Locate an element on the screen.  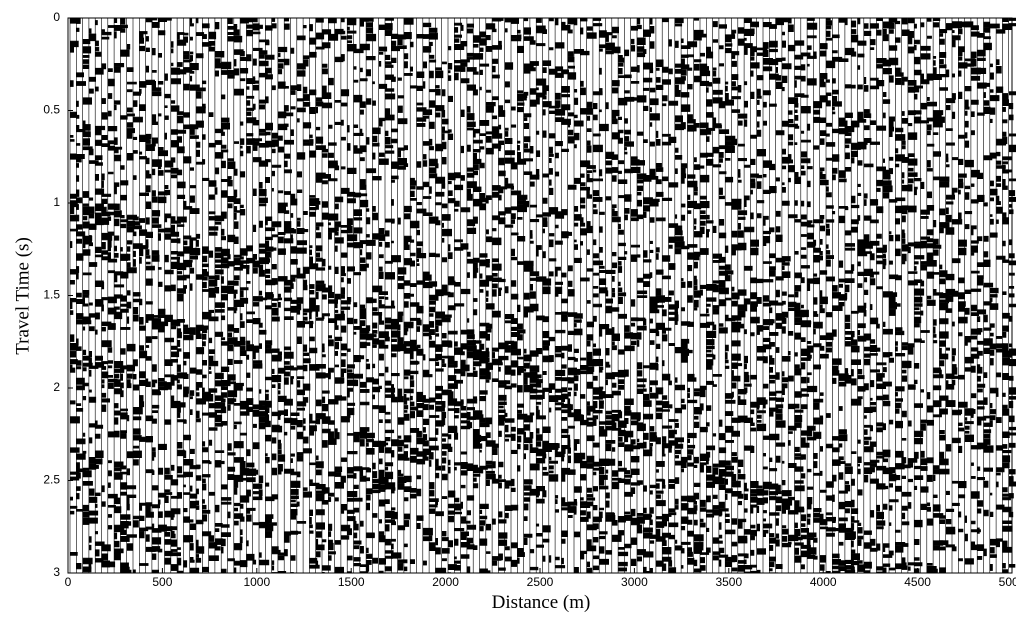
x-tick-label: 4500 is located at coordinates (917, 582).